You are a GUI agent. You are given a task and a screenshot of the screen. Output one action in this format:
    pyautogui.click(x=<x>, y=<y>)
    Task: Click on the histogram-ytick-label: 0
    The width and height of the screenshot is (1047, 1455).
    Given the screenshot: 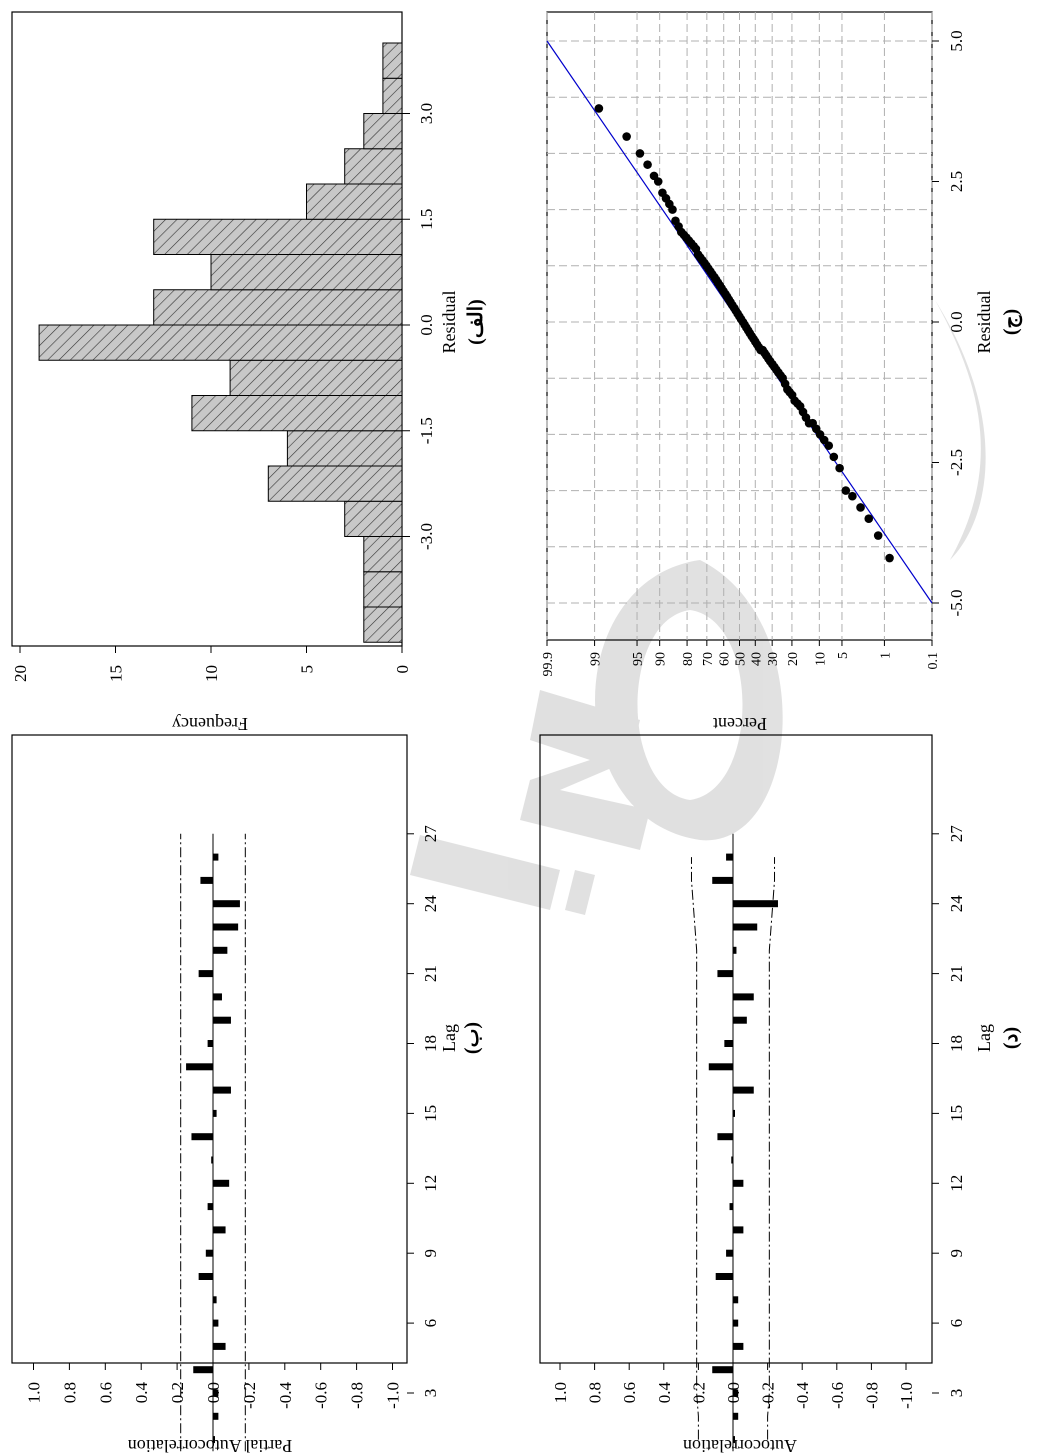 What is the action you would take?
    pyautogui.click(x=402, y=669)
    